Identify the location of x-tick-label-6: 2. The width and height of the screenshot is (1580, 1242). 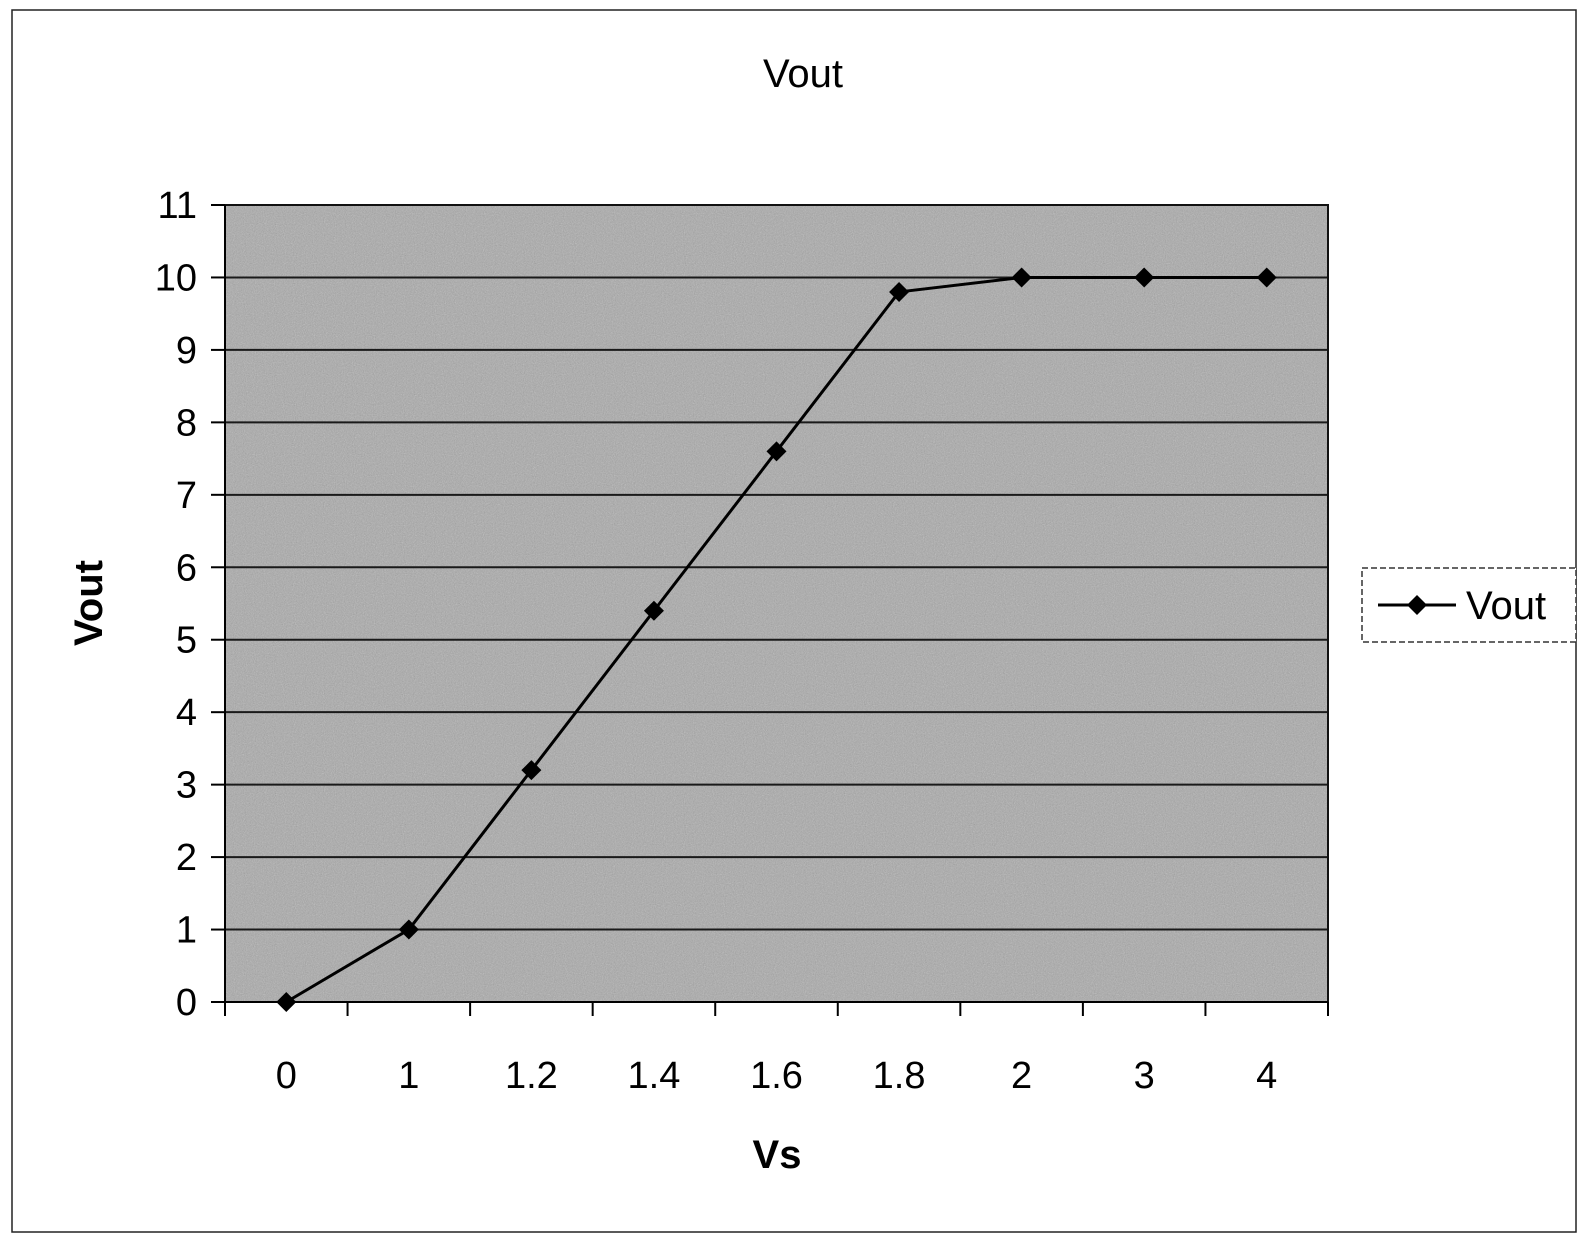
(1021, 1076).